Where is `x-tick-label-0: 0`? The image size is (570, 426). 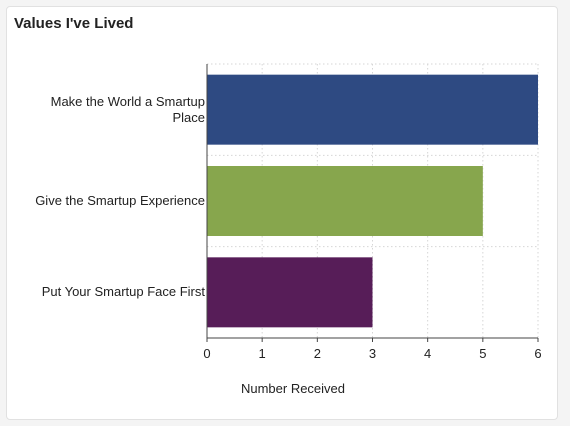 x-tick-label-0: 0 is located at coordinates (207, 353).